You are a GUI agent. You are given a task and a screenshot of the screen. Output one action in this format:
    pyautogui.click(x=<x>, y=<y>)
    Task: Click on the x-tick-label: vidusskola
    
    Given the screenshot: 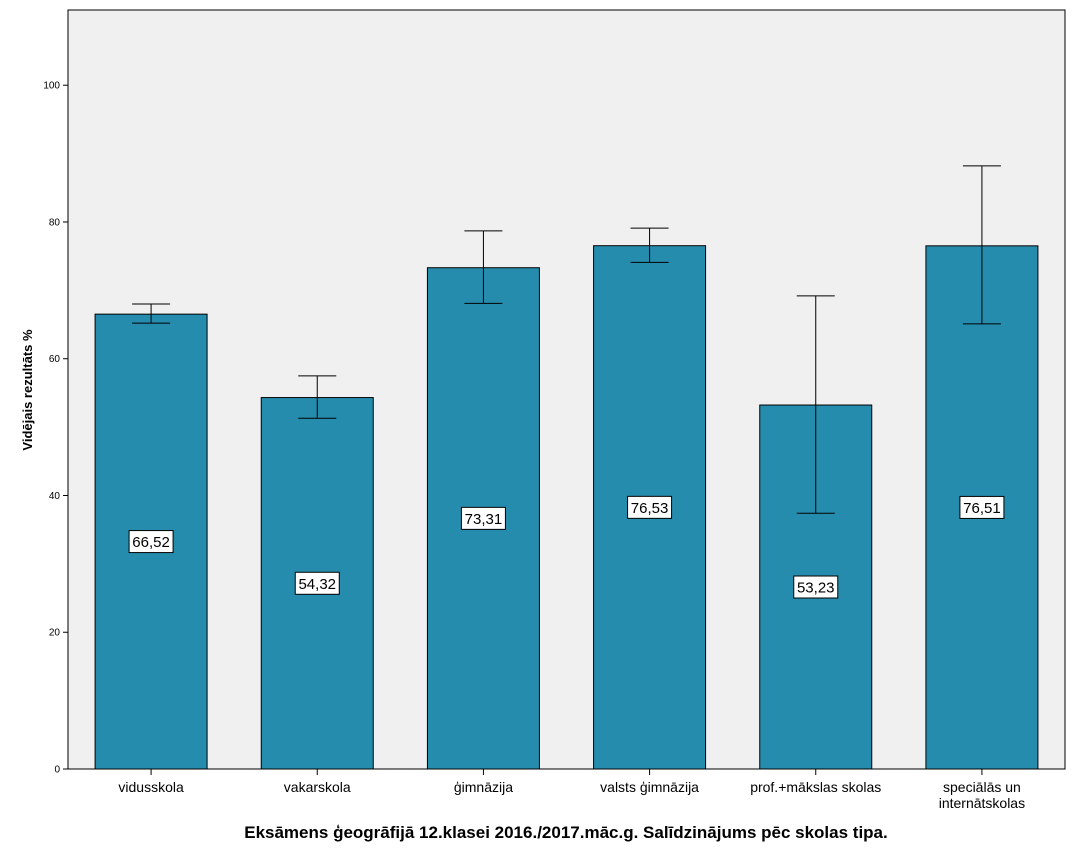 What is the action you would take?
    pyautogui.click(x=151, y=787)
    